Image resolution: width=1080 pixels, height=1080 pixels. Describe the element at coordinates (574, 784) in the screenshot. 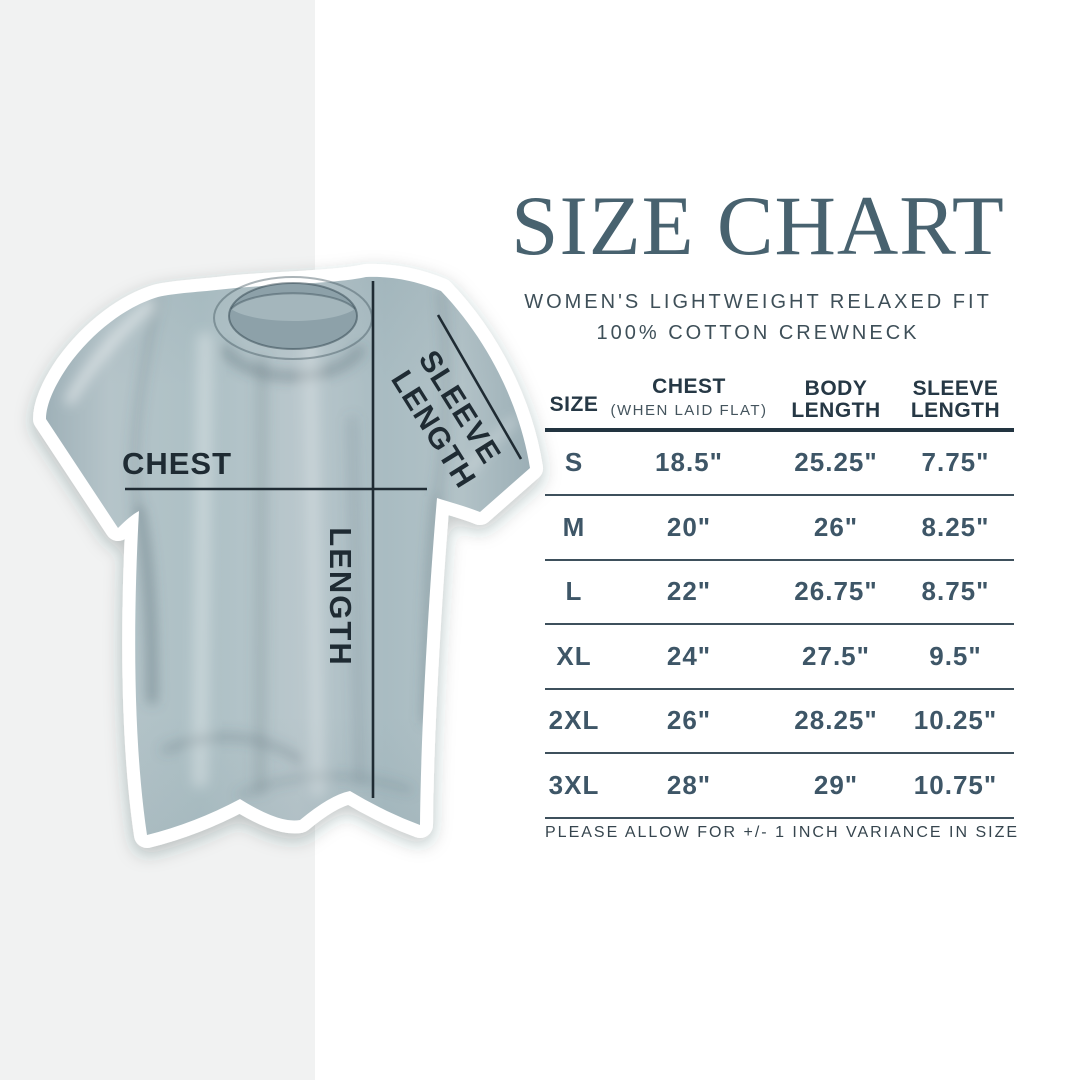

I see `cell-size: 3XL` at that location.